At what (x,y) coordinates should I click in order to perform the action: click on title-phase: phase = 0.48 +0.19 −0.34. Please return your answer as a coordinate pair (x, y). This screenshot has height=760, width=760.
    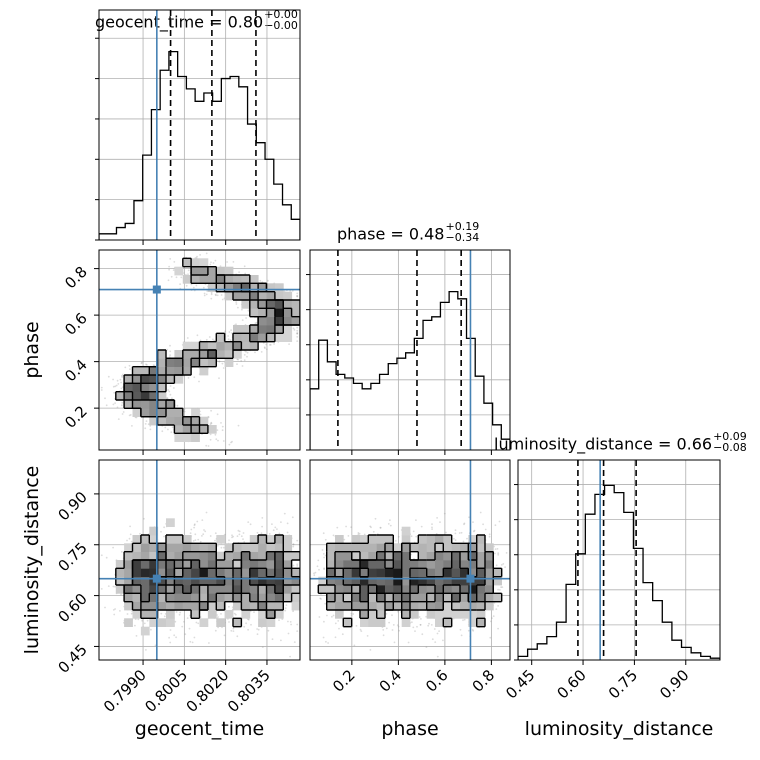
    Looking at the image, I should click on (408, 233).